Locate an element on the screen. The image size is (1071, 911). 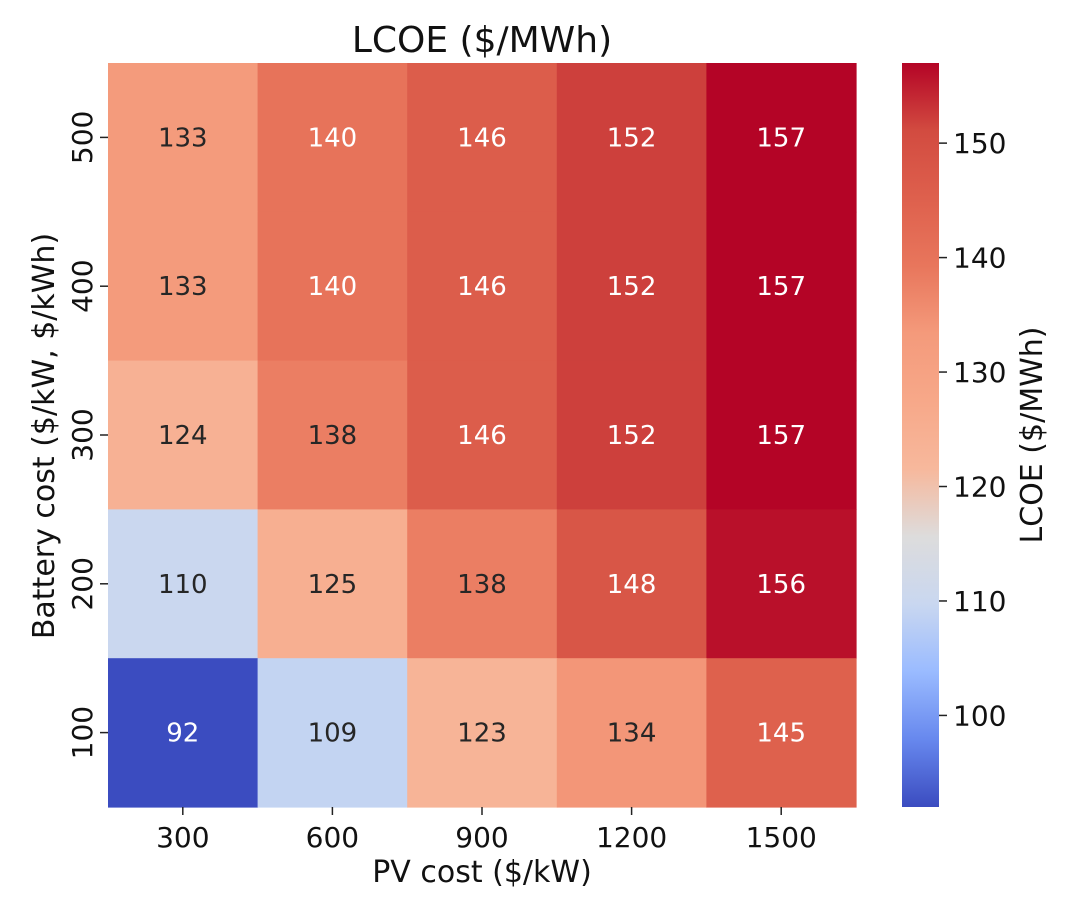
cell-value-label: 145 is located at coordinates (781, 734).